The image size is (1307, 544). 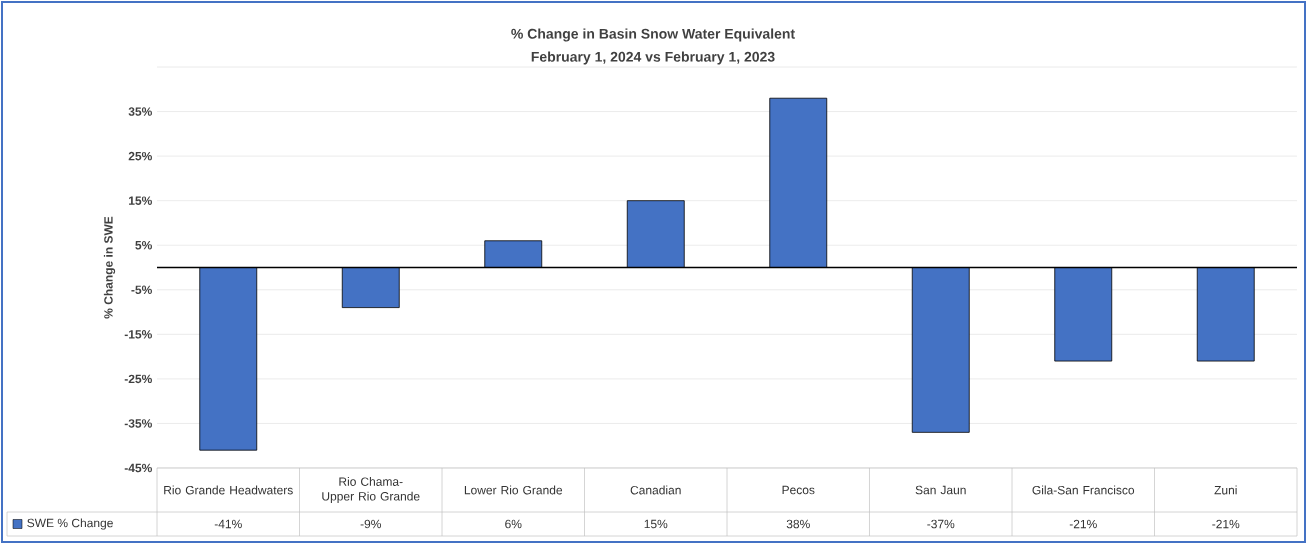 I want to click on data-label: -9%, so click(x=370, y=524).